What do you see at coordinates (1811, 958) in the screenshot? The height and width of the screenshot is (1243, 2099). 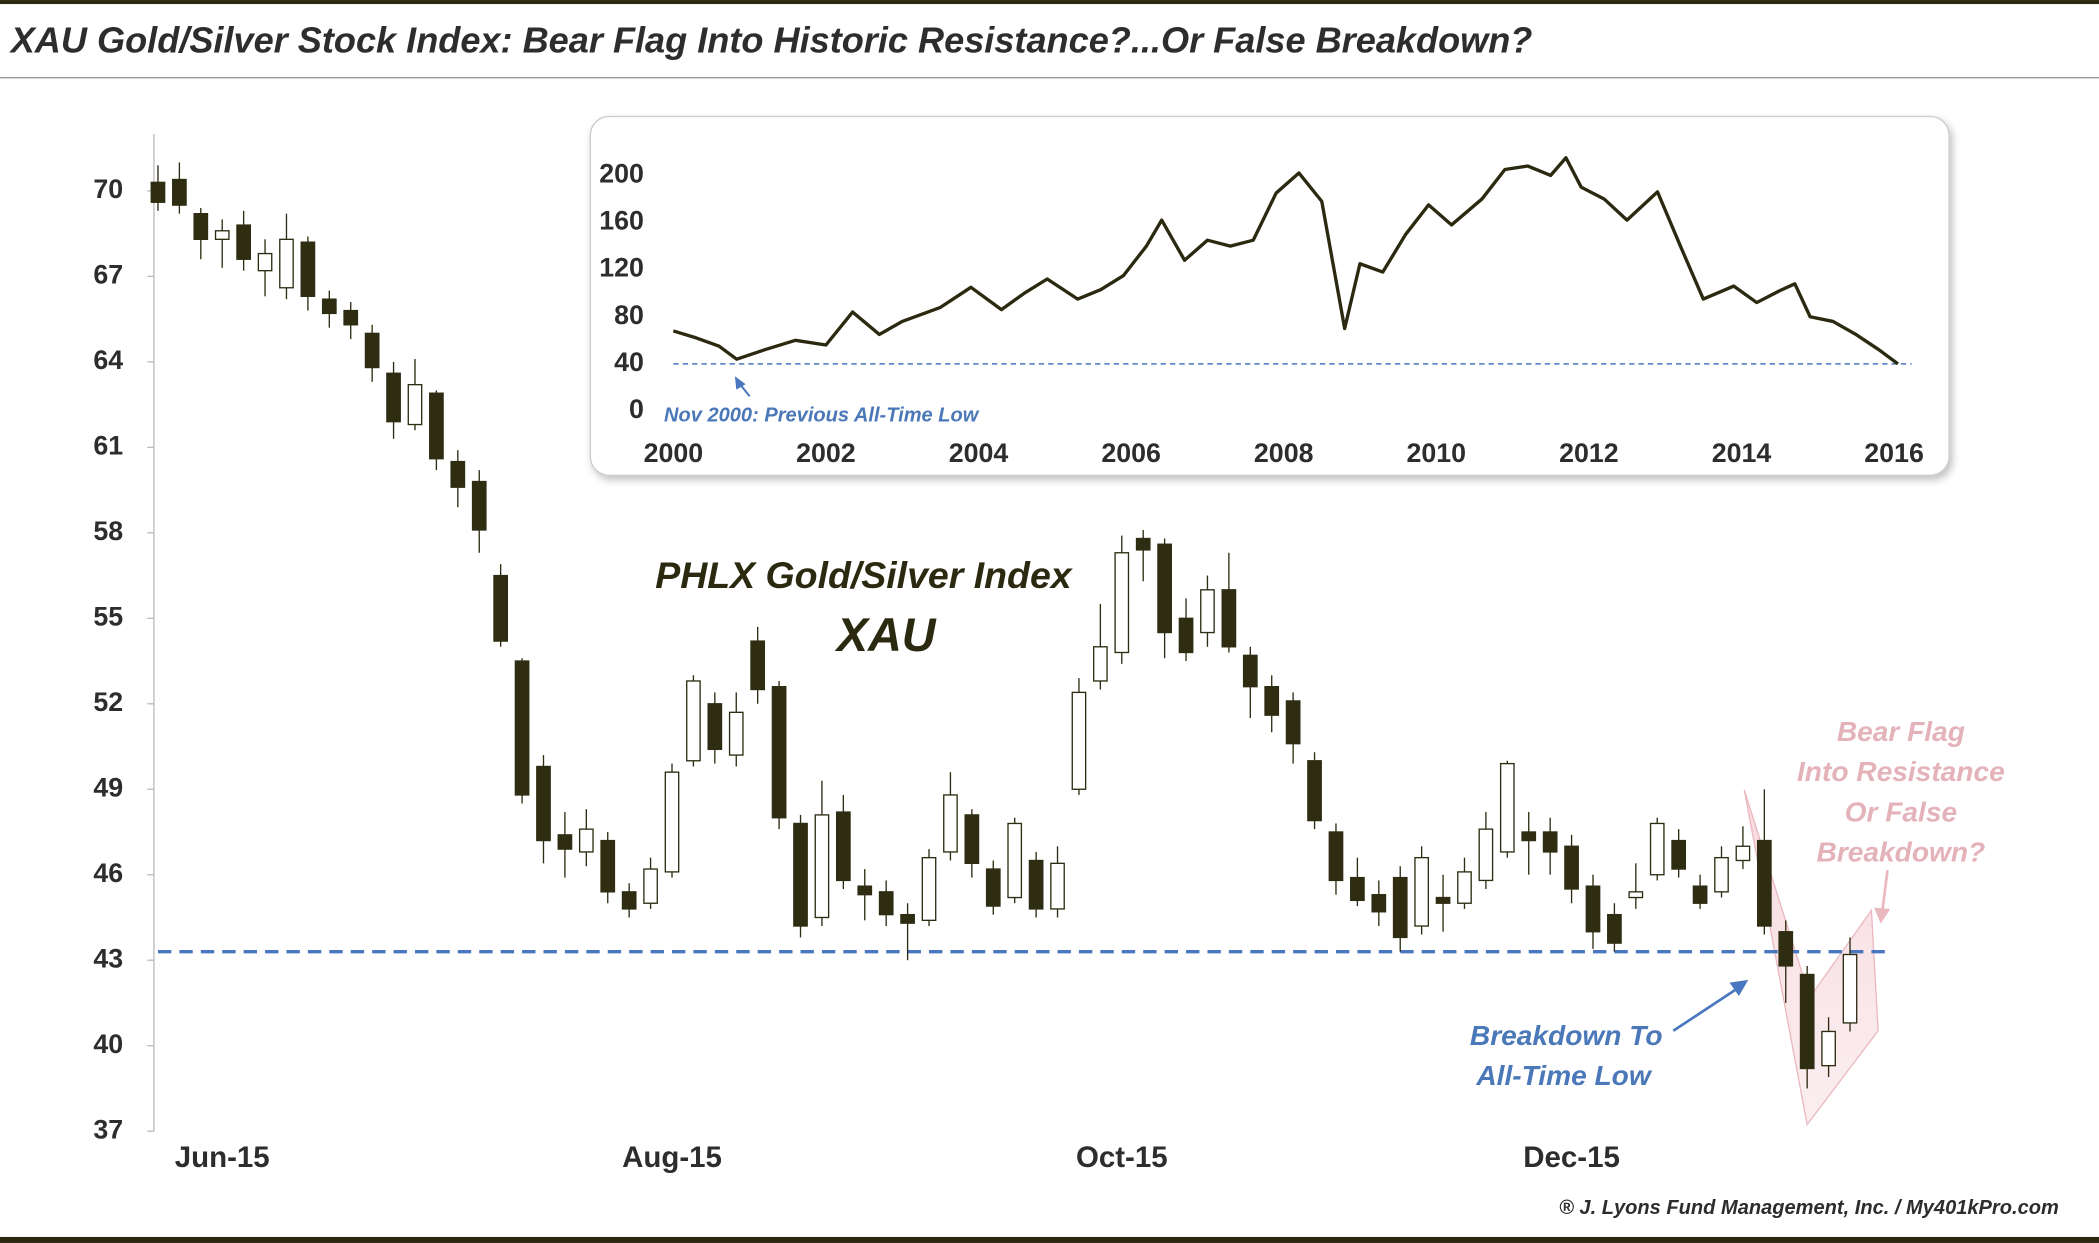 I see `bear-flag-shape` at bounding box center [1811, 958].